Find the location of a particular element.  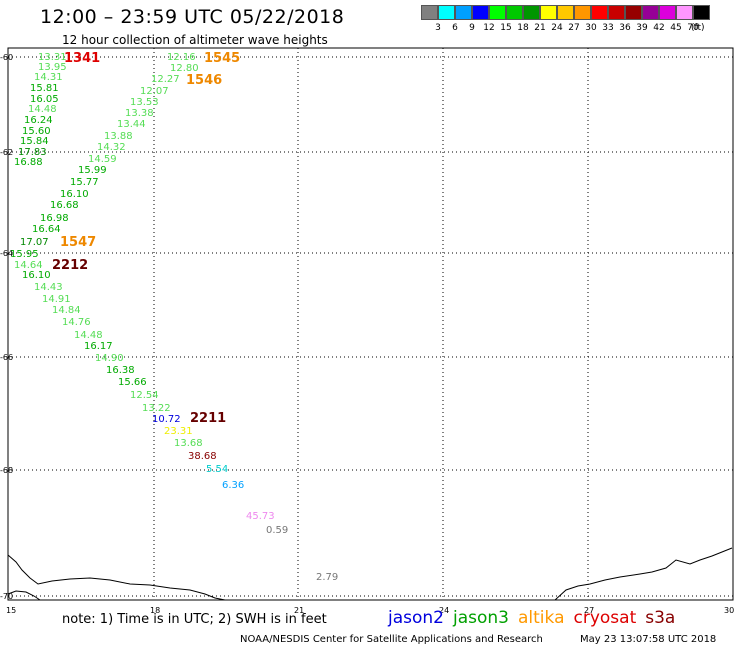

wave-height-reading: 45.73 is located at coordinates (260, 516).